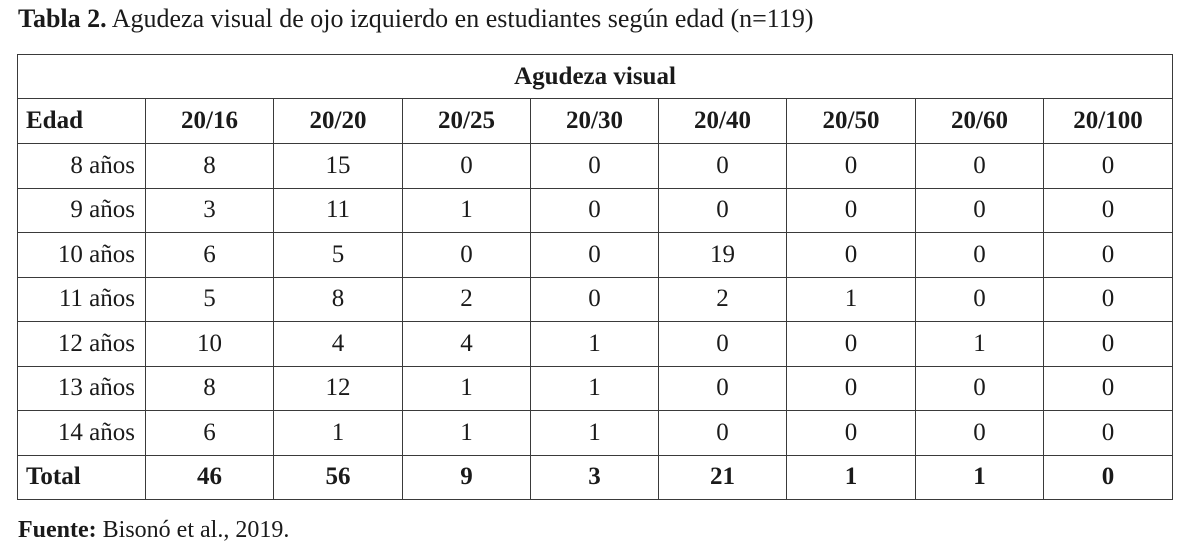 Image resolution: width=1195 pixels, height=551 pixels. What do you see at coordinates (81, 210) in the screenshot?
I see `age-cell: 9 años` at bounding box center [81, 210].